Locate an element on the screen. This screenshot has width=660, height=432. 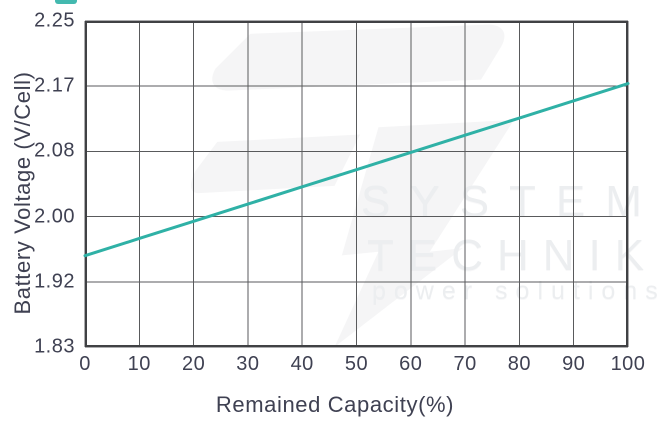
x-tick-label: 30 is located at coordinates (248, 364).